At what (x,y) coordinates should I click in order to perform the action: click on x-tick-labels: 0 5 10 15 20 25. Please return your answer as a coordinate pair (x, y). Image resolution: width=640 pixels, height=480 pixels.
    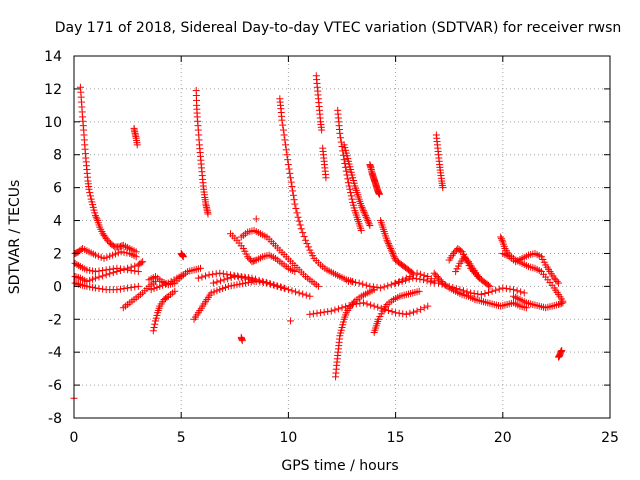
    Looking at the image, I should click on (344, 438).